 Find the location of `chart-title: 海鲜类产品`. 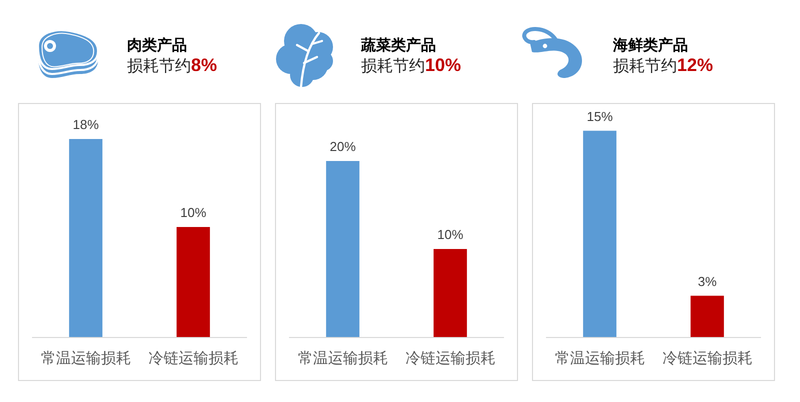

chart-title: 海鲜类产品 is located at coordinates (650, 45).